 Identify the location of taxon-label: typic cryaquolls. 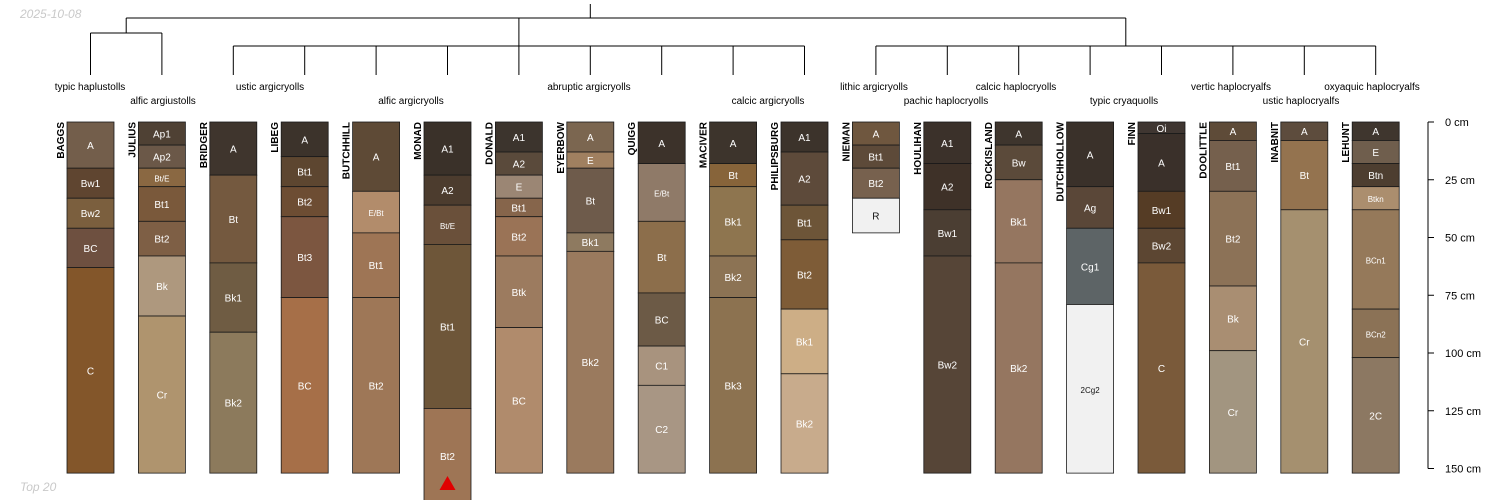
(1124, 101).